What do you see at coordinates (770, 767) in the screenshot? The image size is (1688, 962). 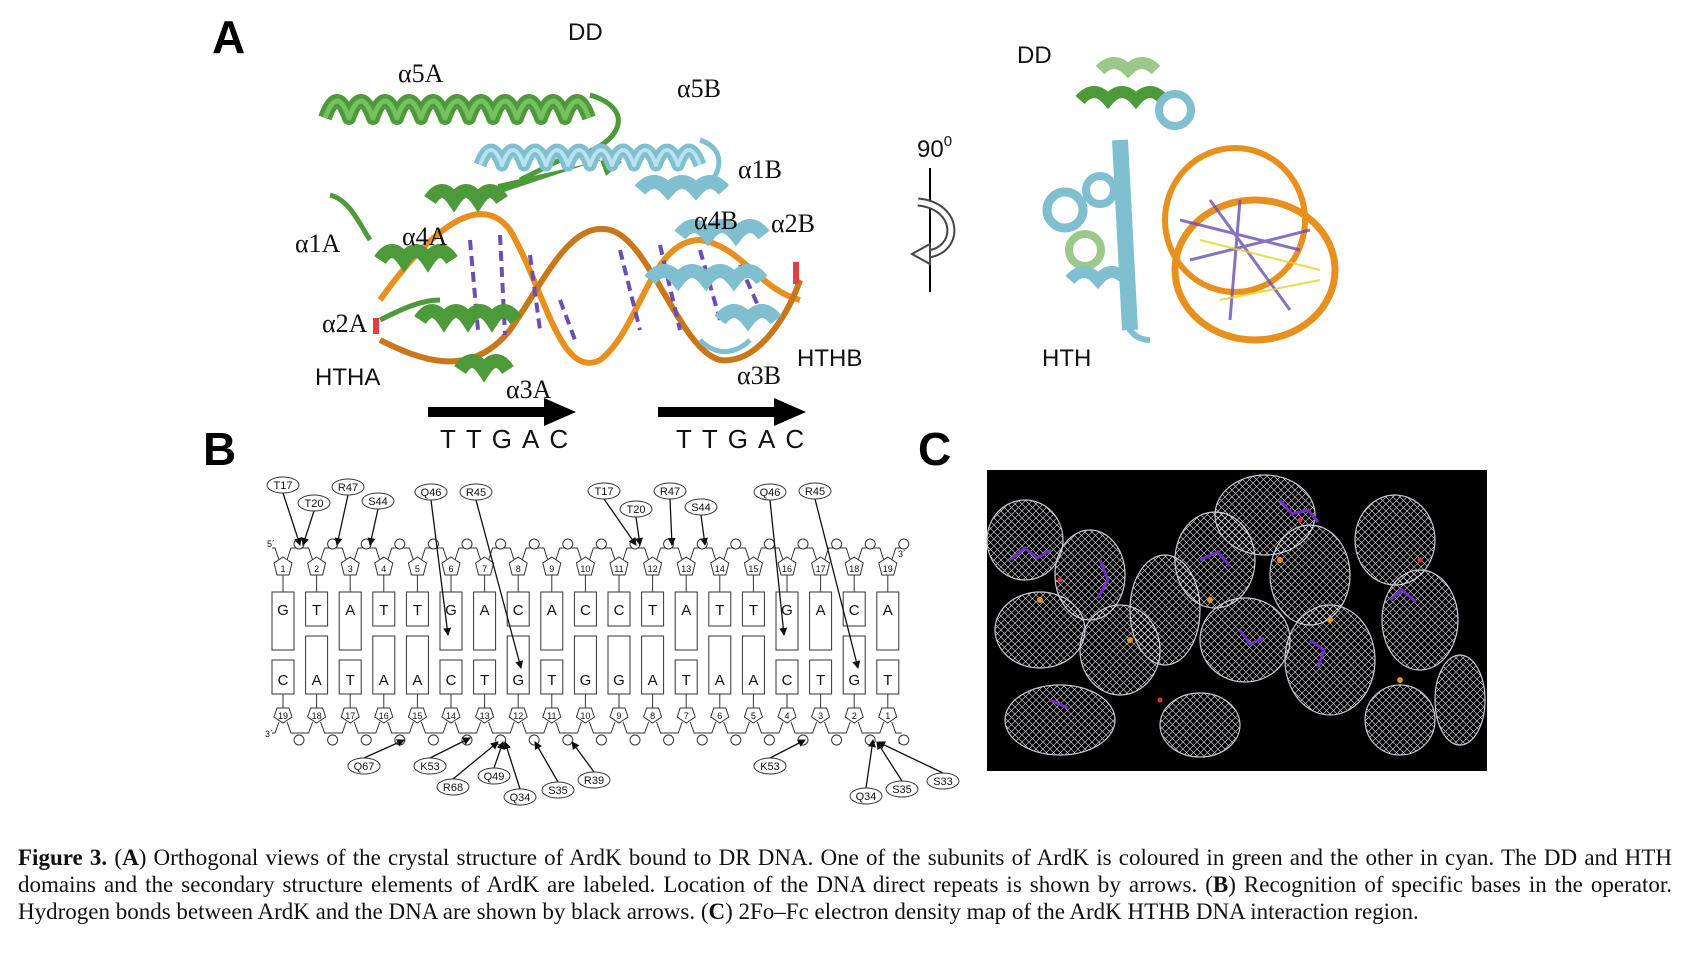 I see `residue-label: K53` at bounding box center [770, 767].